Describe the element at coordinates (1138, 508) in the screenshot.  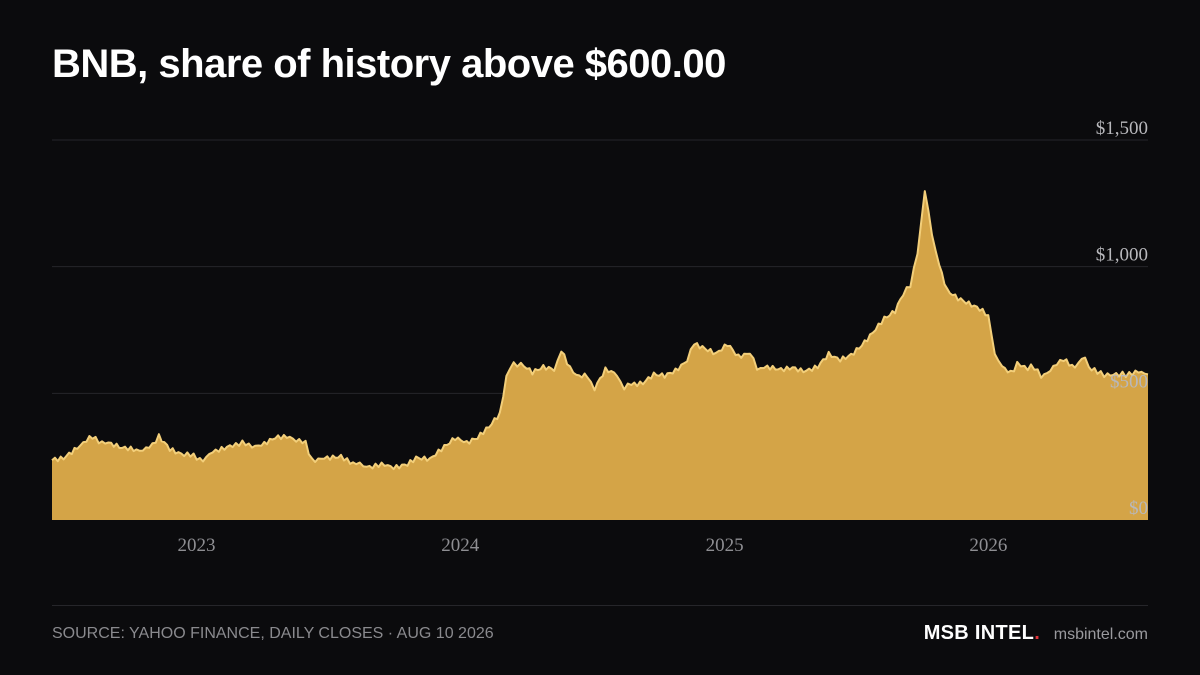
I see `y-tick-label: $0` at that location.